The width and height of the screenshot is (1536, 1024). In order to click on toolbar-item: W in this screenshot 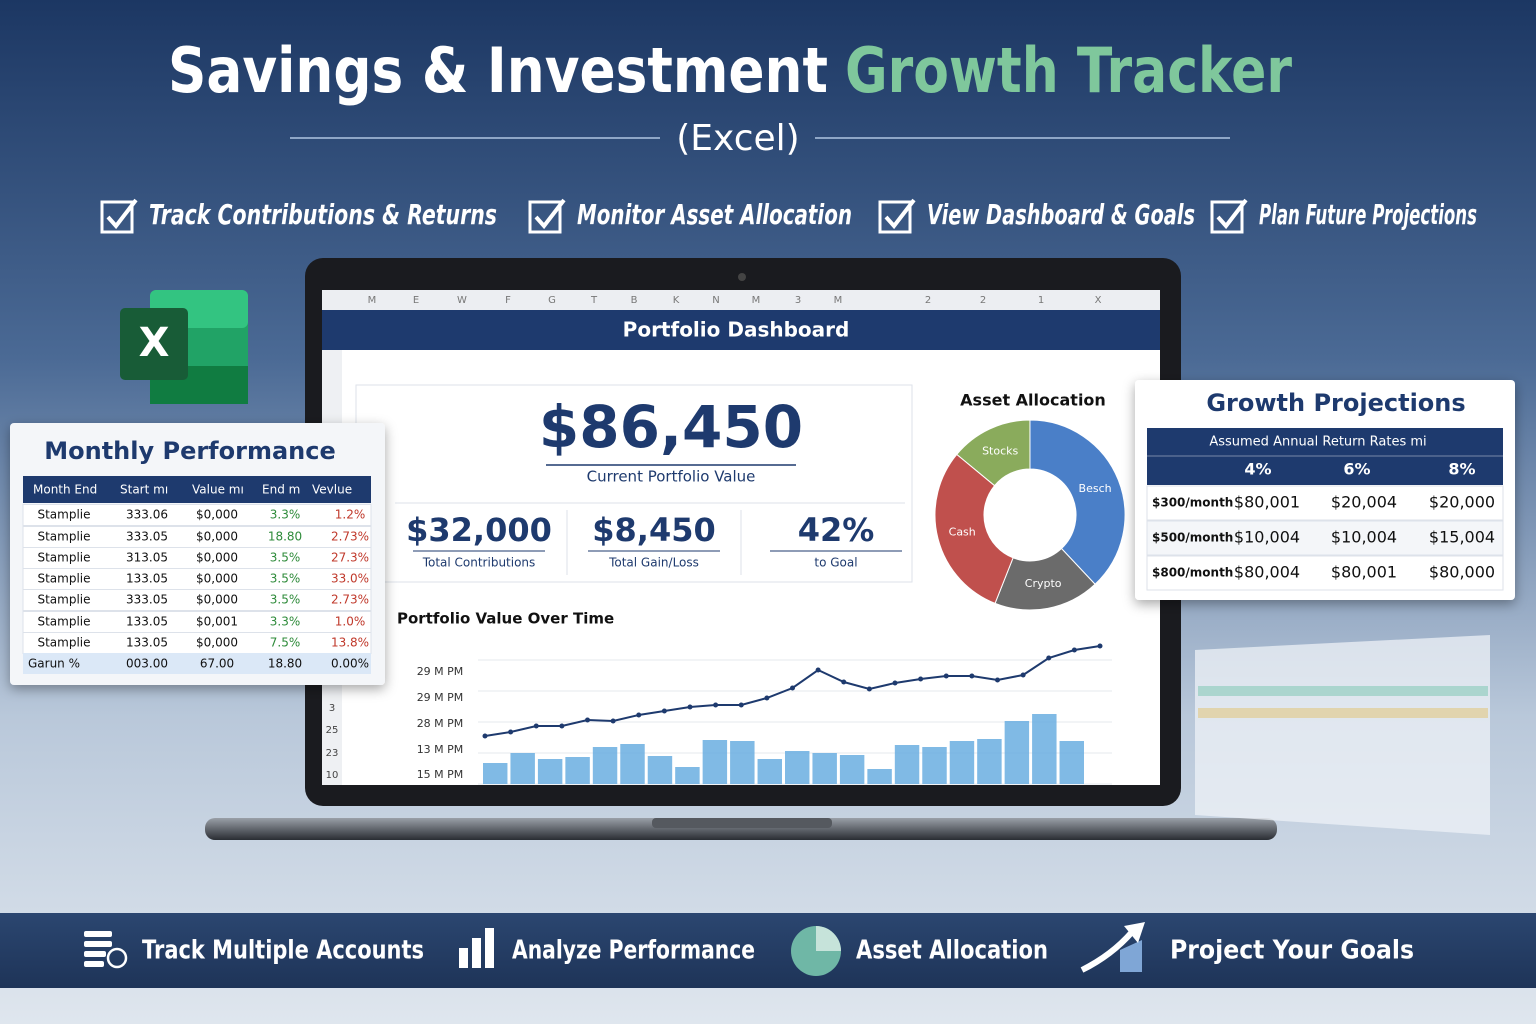, I will do `click(462, 300)`.